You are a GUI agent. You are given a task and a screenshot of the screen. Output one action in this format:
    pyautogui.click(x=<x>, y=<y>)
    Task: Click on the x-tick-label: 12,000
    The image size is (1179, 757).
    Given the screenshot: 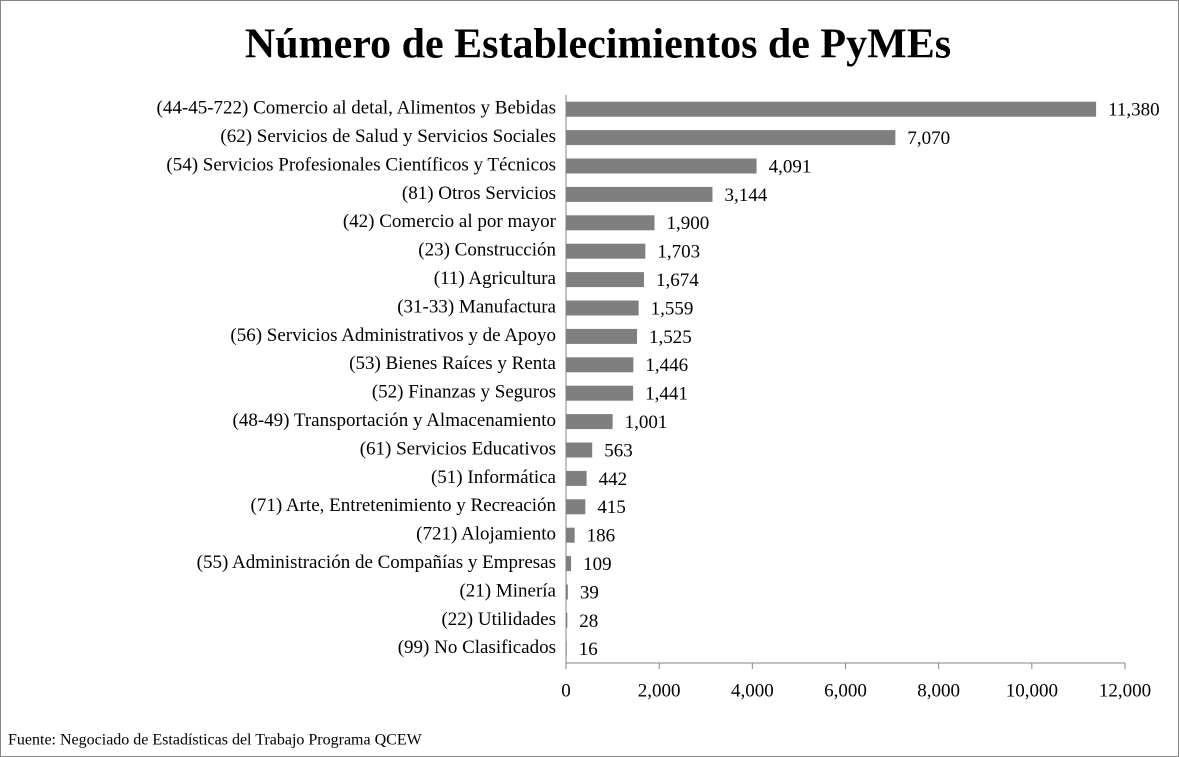 What is the action you would take?
    pyautogui.click(x=1125, y=690)
    